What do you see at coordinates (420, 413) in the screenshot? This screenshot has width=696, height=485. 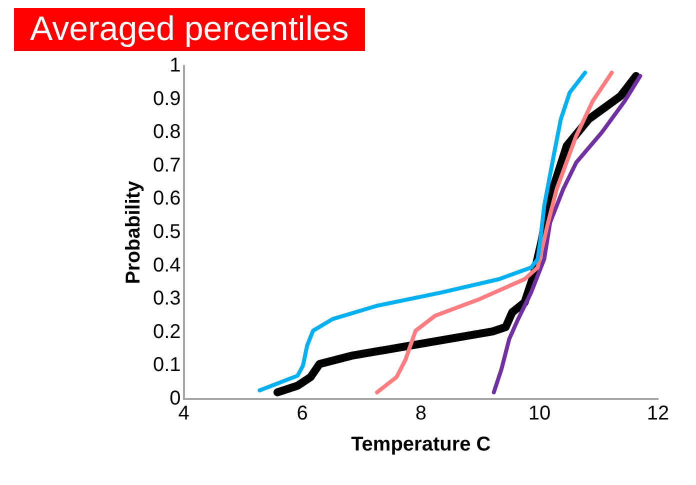 I see `x-tick-label: 8` at bounding box center [420, 413].